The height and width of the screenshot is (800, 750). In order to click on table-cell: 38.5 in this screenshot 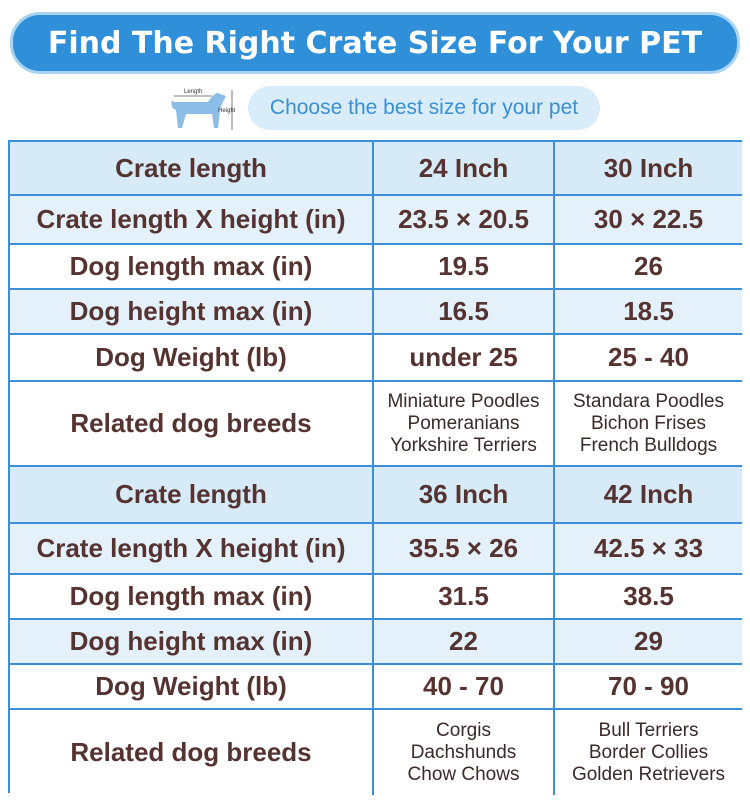, I will do `click(648, 597)`.